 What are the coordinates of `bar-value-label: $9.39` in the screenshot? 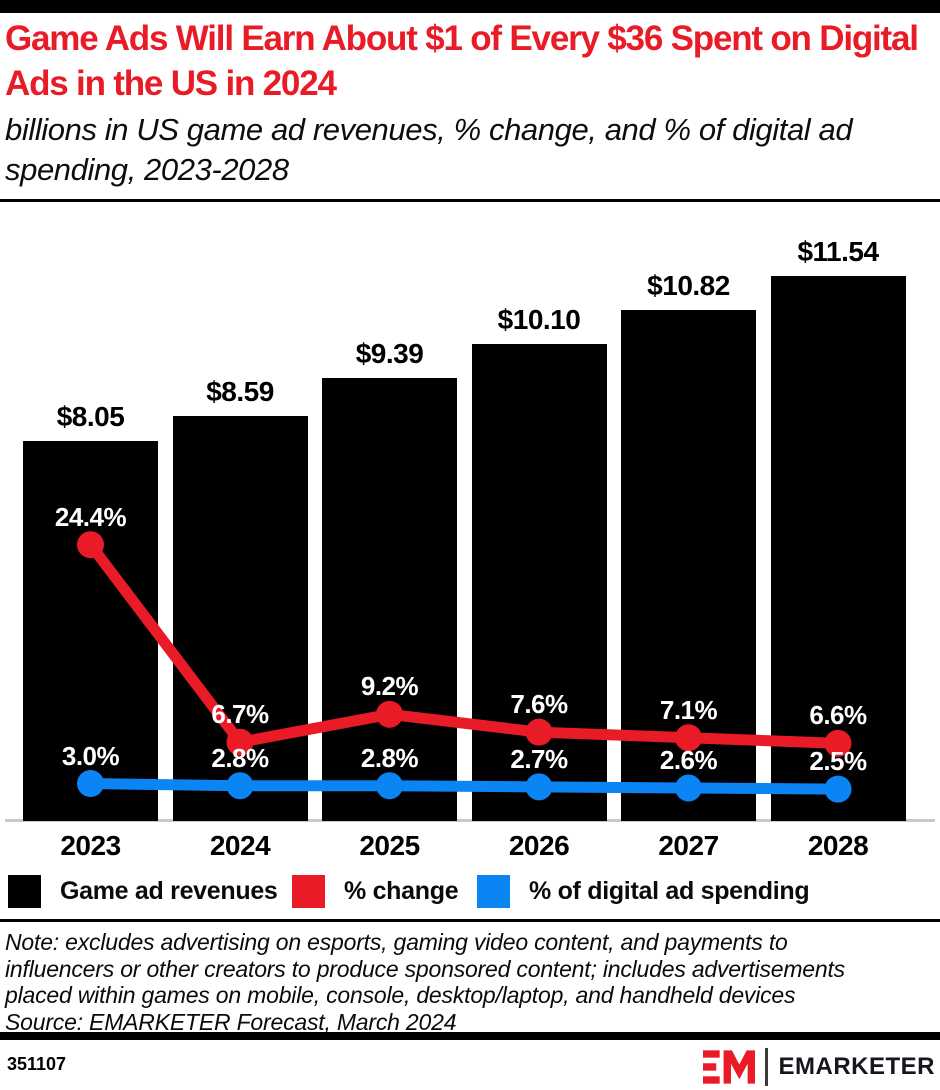 It's located at (389, 353).